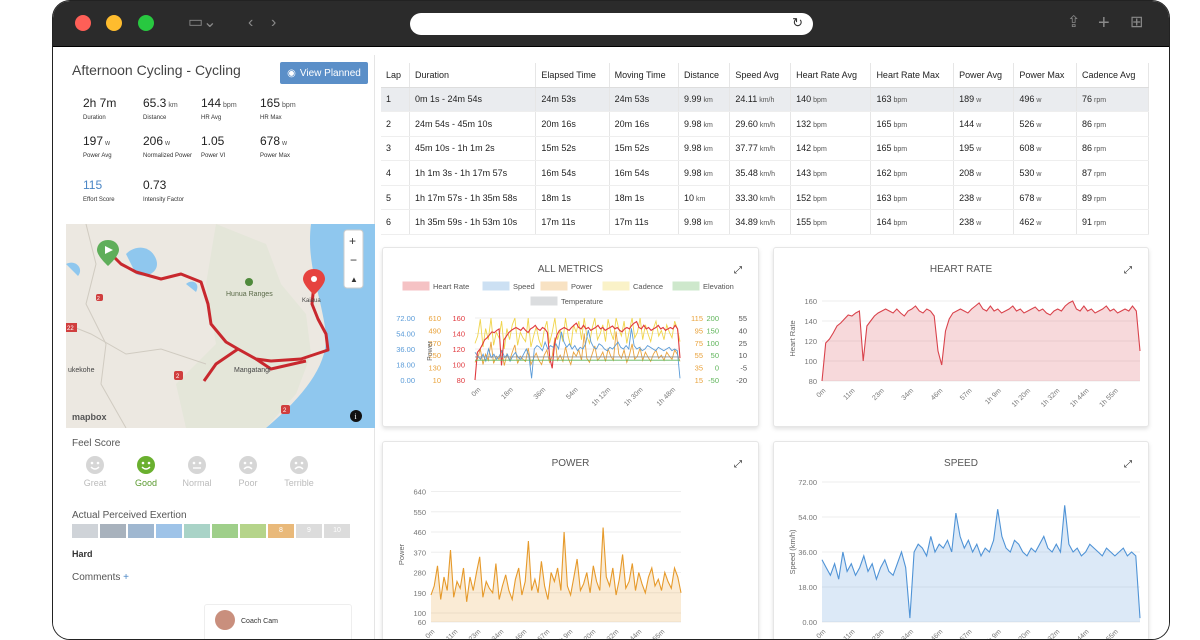 The height and width of the screenshot is (640, 1200). Describe the element at coordinates (83, 23) in the screenshot. I see `close-window-button` at that location.